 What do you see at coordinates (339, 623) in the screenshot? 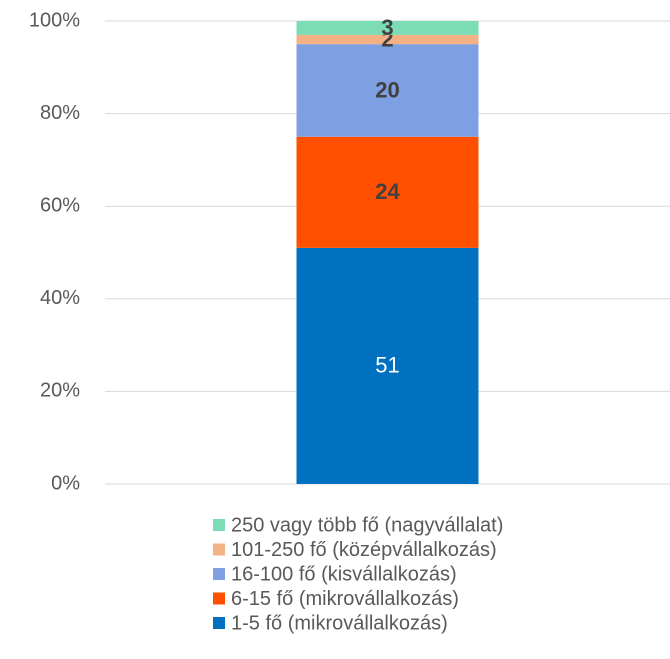
I see `legend-label: 1-5 fő (mikrovállalkozás)` at bounding box center [339, 623].